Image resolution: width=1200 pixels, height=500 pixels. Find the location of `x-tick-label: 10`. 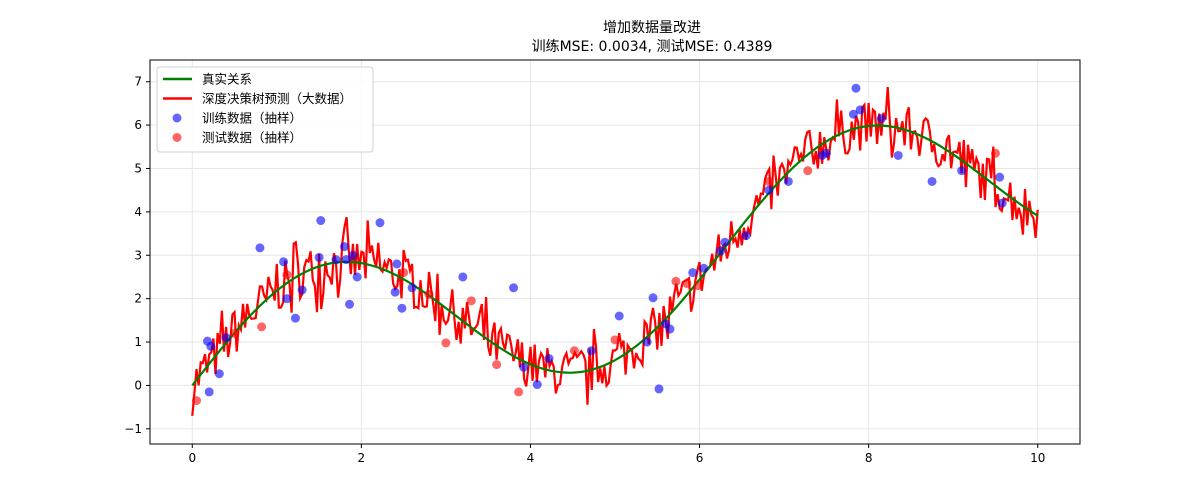

x-tick-label: 10 is located at coordinates (1037, 458).